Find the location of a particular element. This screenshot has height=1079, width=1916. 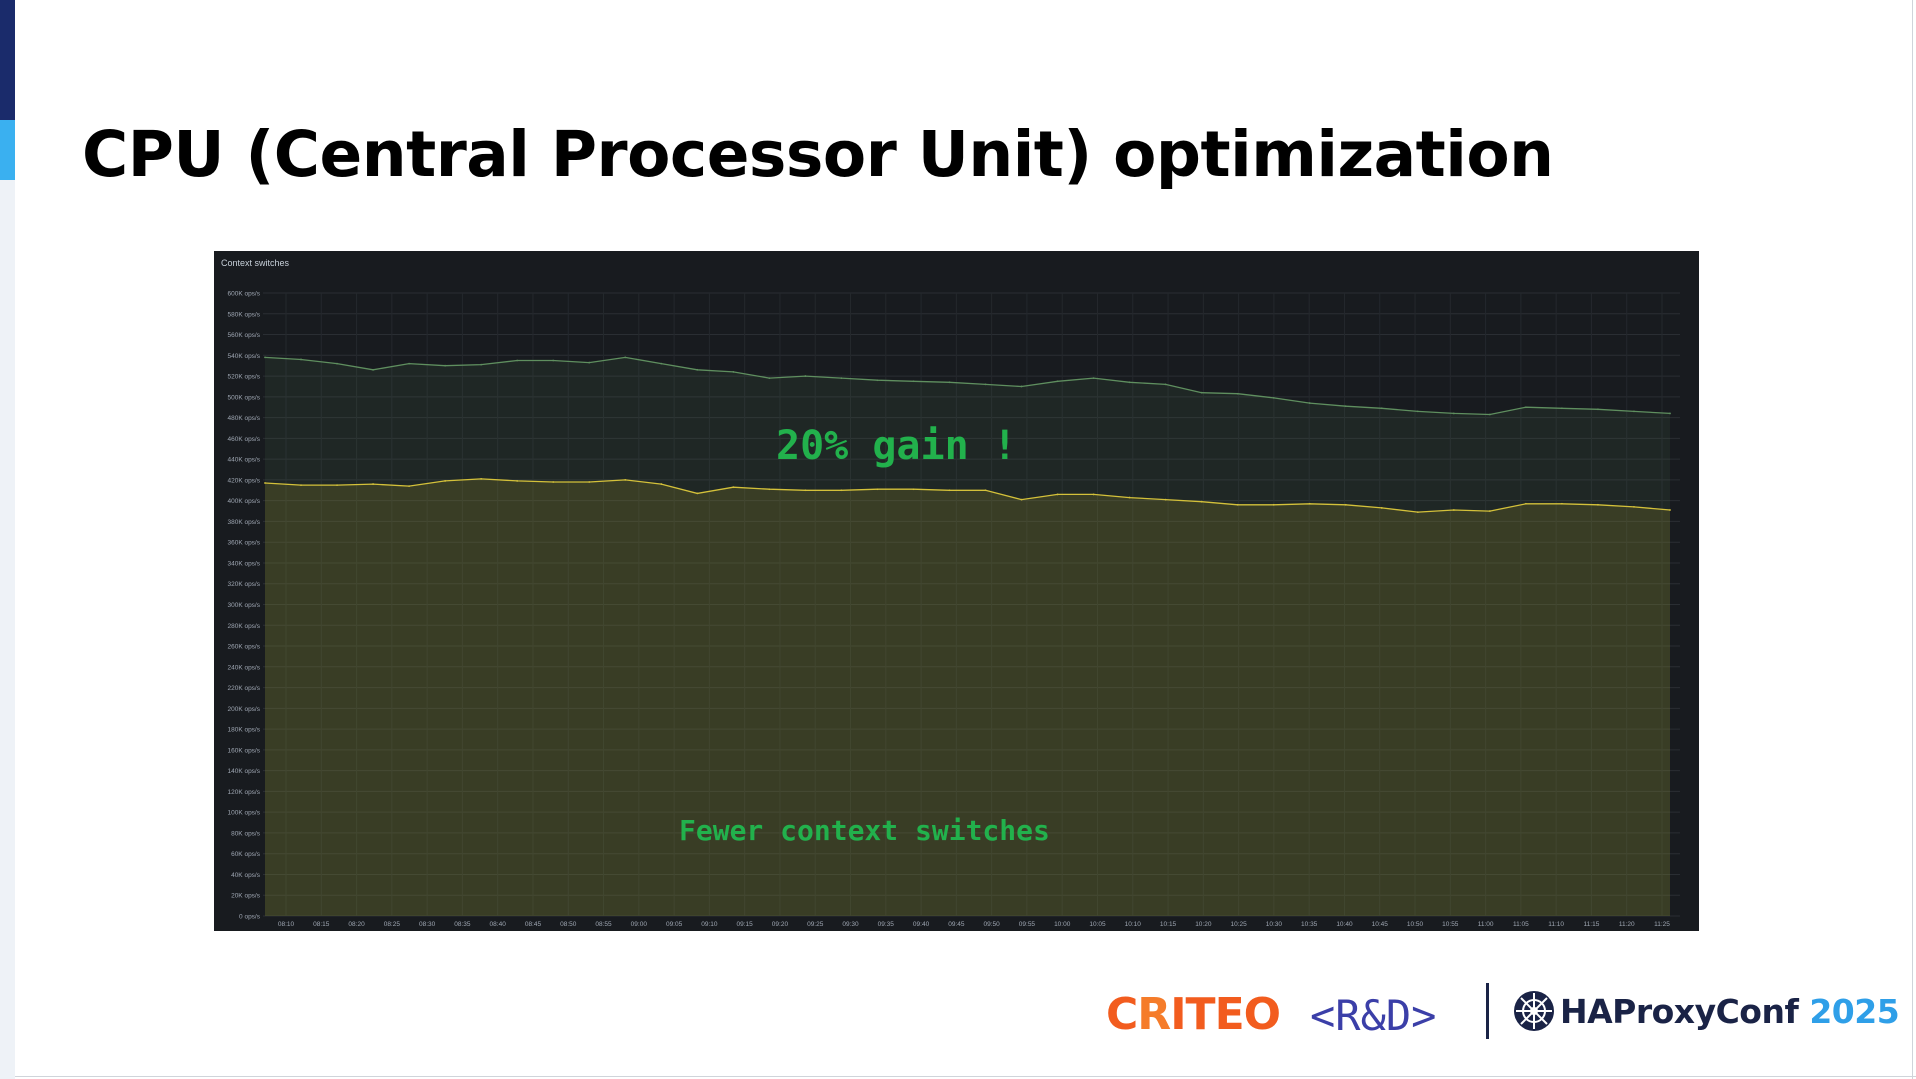

y-tick-label: 460K ops/s is located at coordinates (243, 439).